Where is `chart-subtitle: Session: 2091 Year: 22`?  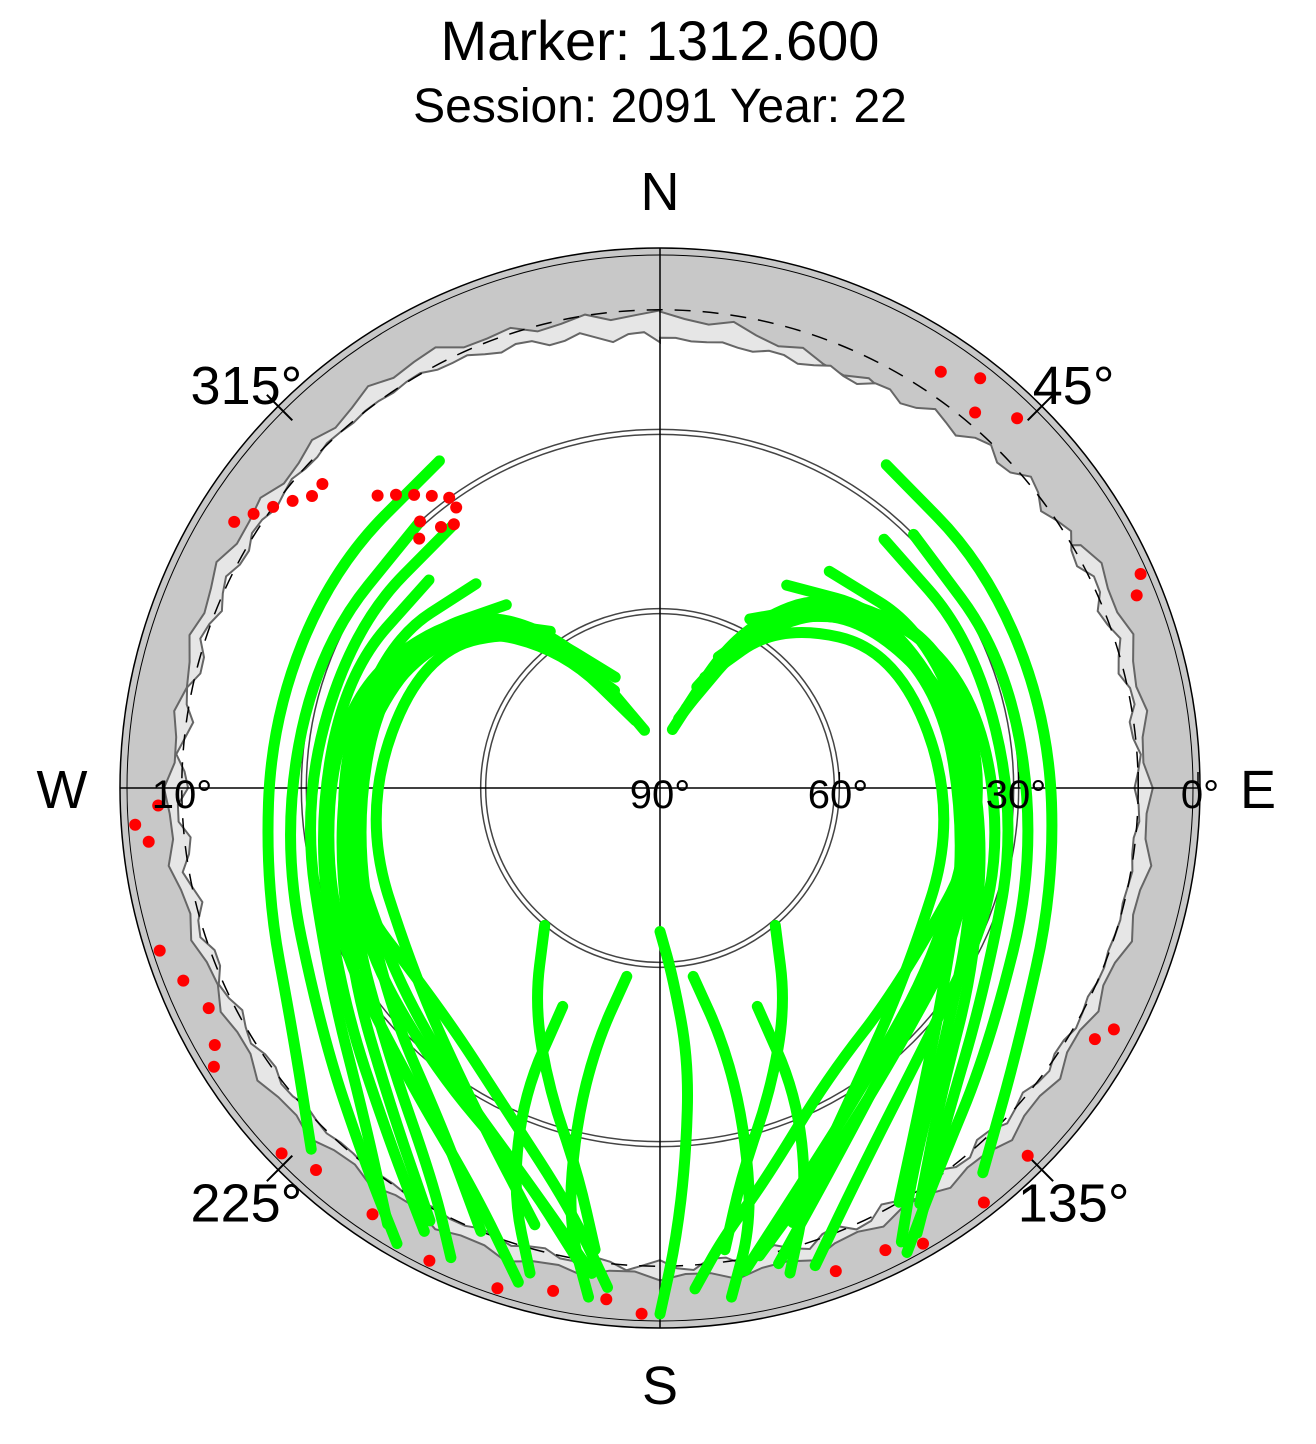 chart-subtitle: Session: 2091 Year: 22 is located at coordinates (660, 106).